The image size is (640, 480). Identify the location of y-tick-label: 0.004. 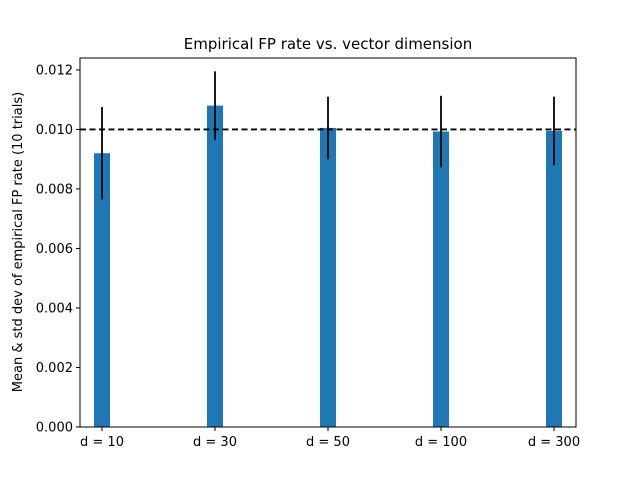
(54, 308).